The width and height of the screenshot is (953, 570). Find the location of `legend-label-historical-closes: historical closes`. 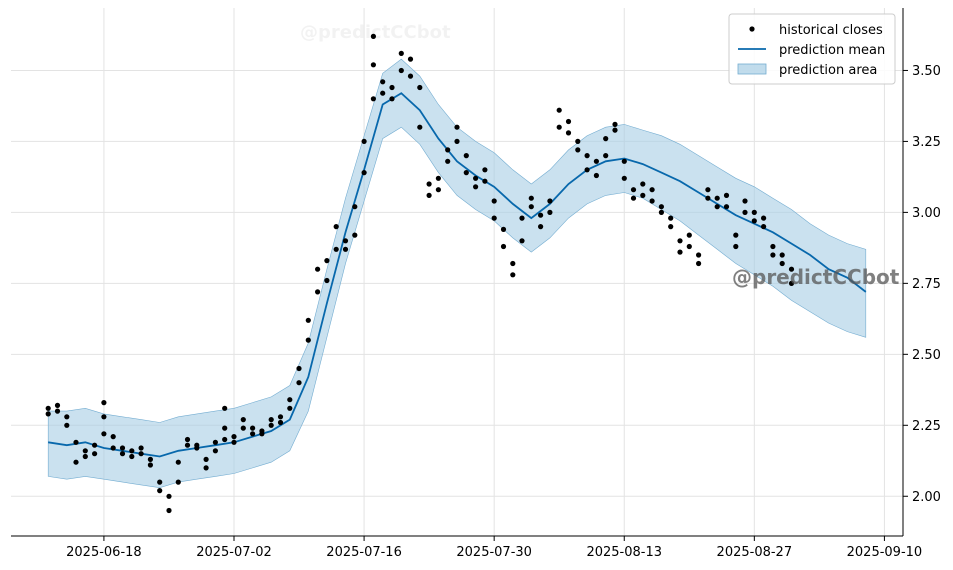

legend-label-historical-closes: historical closes is located at coordinates (831, 30).